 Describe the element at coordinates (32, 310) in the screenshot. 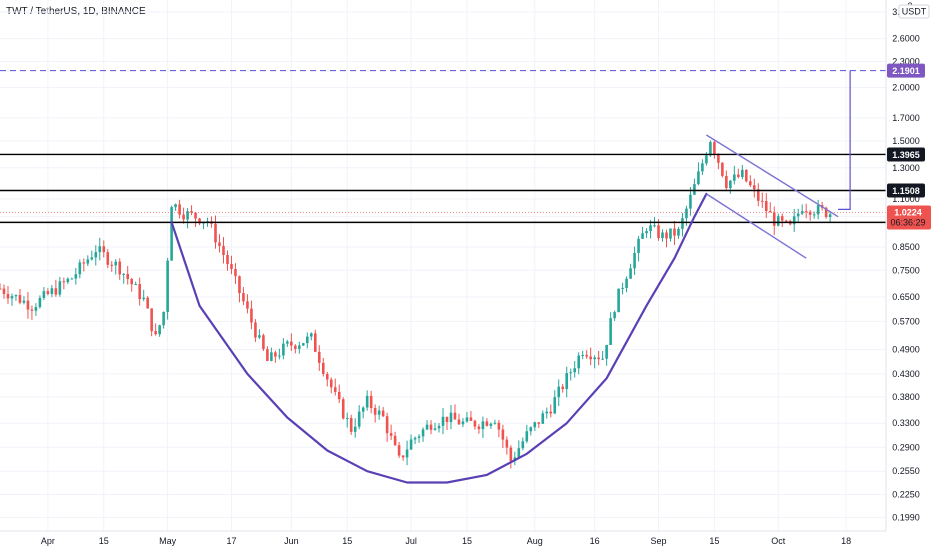

I see `candle-body--4` at that location.